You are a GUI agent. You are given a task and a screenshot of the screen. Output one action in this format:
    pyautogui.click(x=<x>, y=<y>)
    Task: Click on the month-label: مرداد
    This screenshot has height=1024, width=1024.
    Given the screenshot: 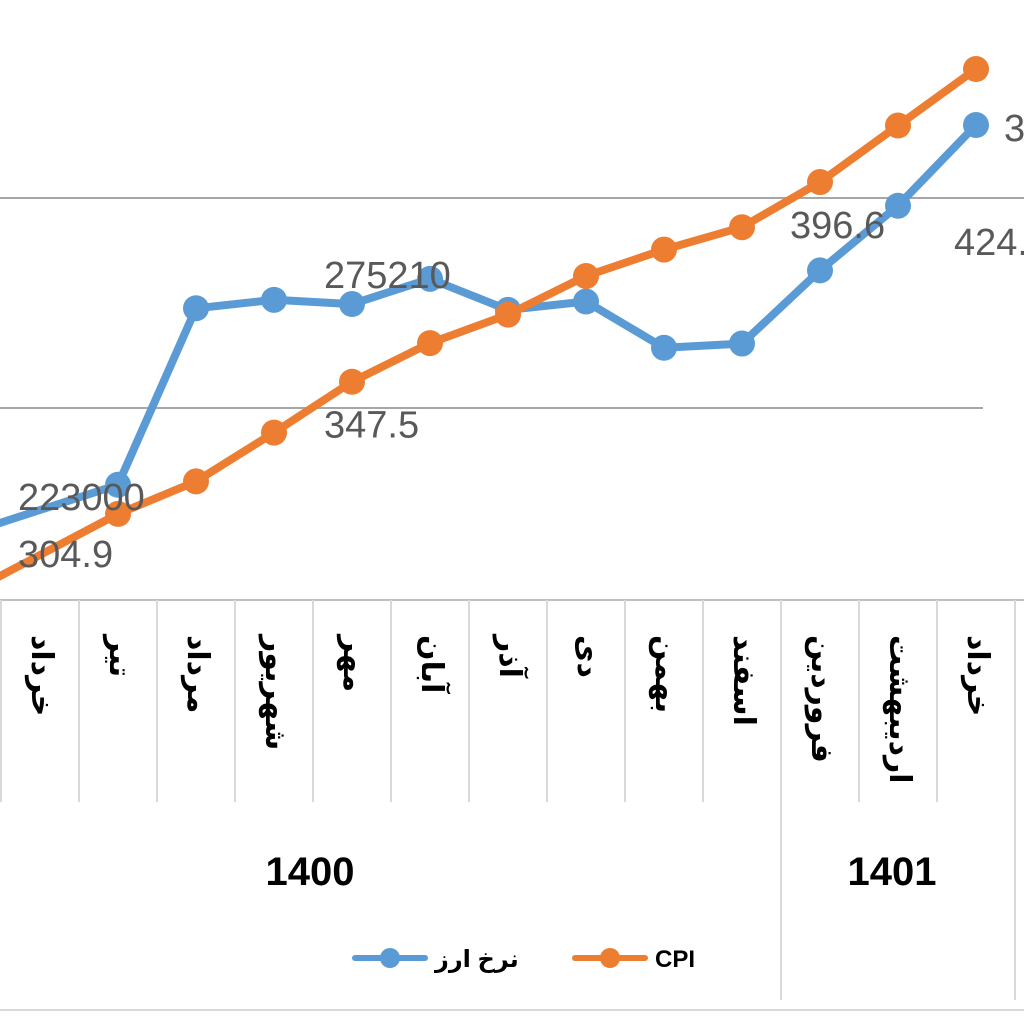 What is the action you would take?
    pyautogui.click(x=197, y=674)
    